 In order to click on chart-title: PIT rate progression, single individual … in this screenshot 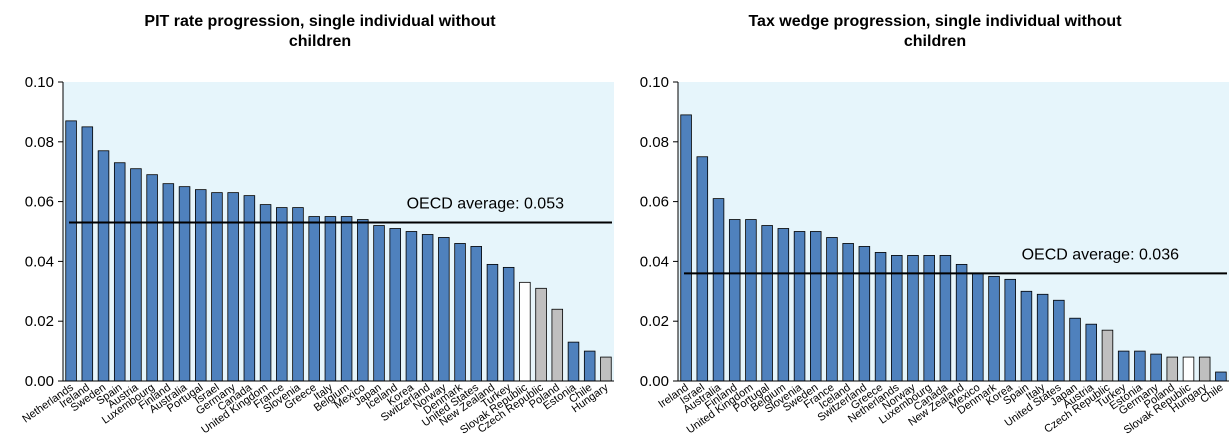, I will do `click(320, 31)`.